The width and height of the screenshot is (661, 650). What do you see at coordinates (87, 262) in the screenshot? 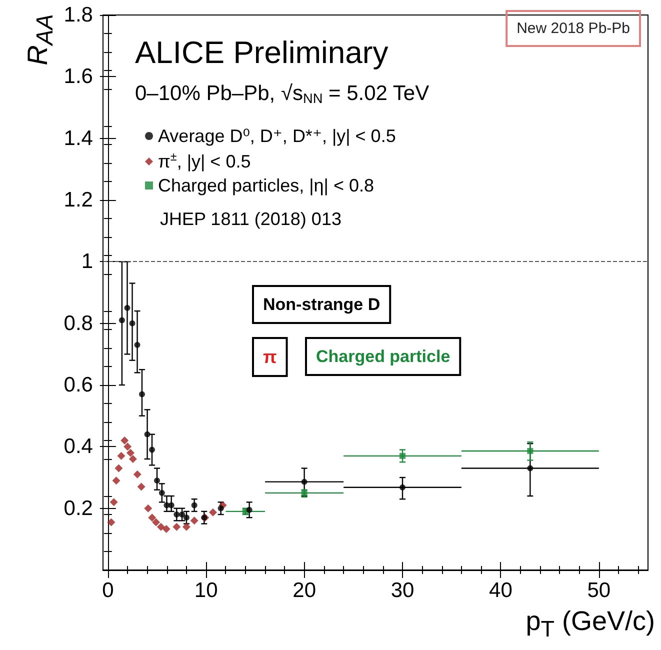
I see `y-tick-label: 1` at bounding box center [87, 262].